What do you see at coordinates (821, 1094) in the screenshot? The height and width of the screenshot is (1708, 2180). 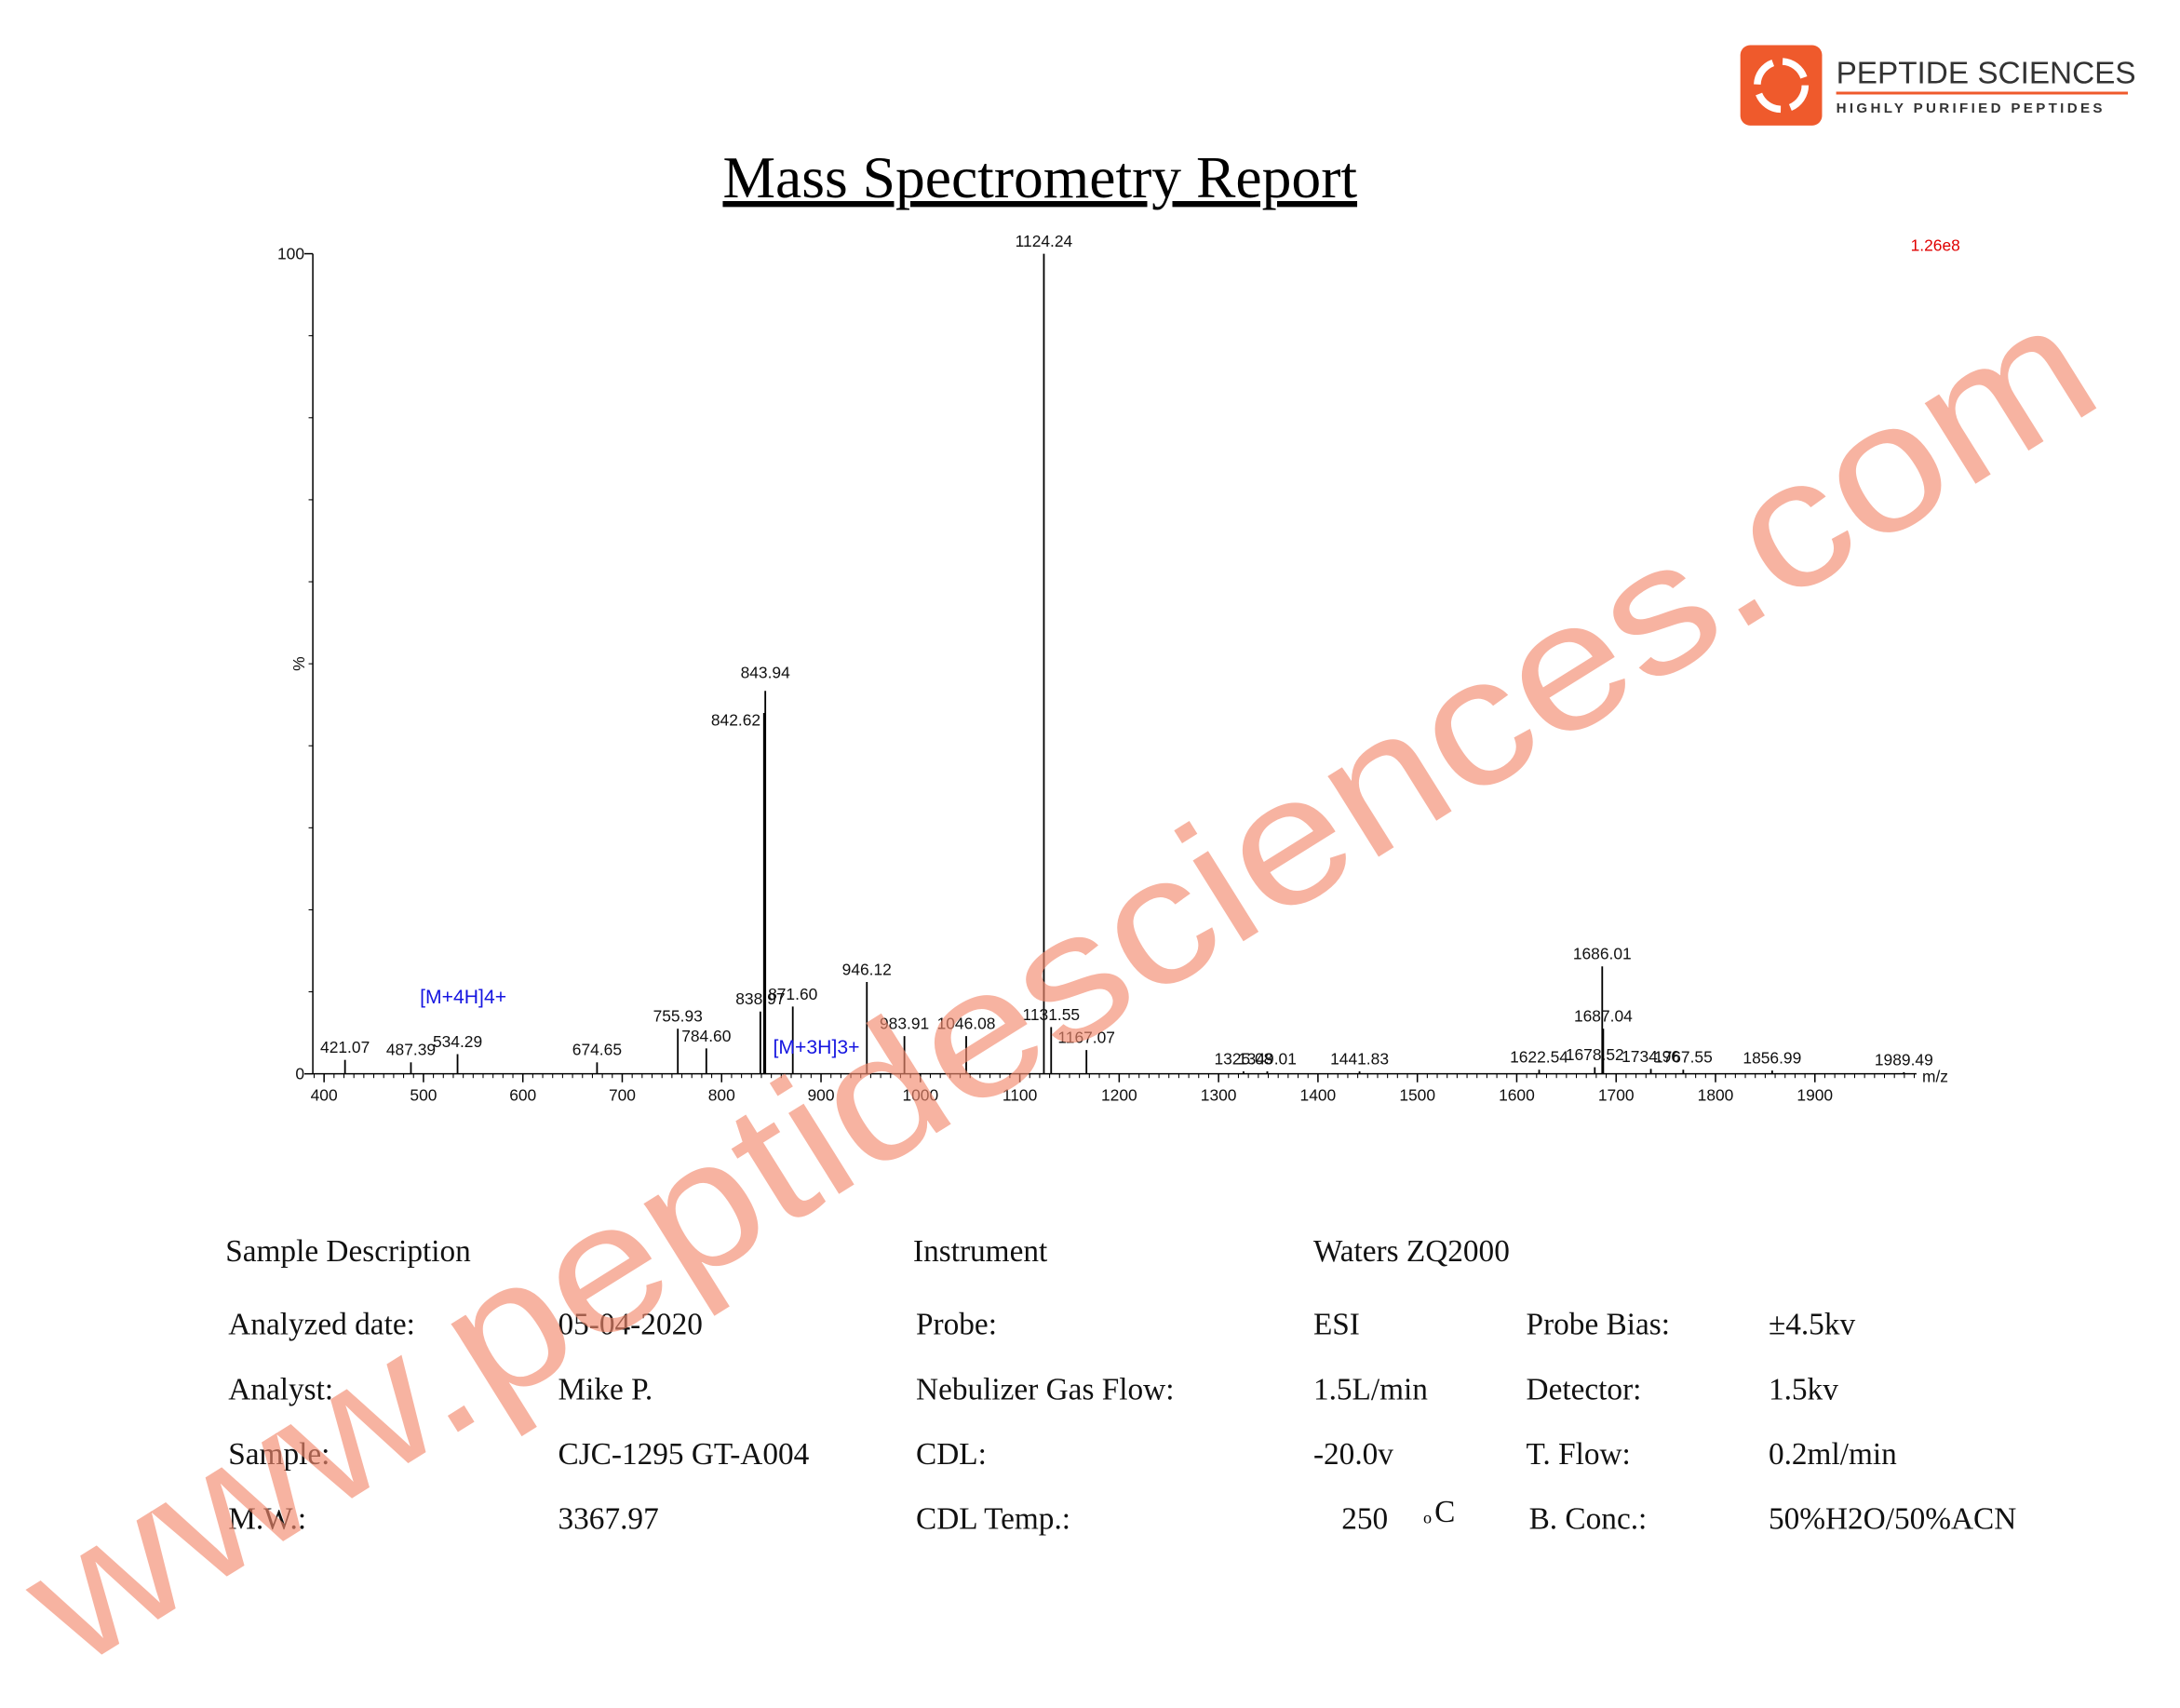 I see `x-tick-label: 900` at bounding box center [821, 1094].